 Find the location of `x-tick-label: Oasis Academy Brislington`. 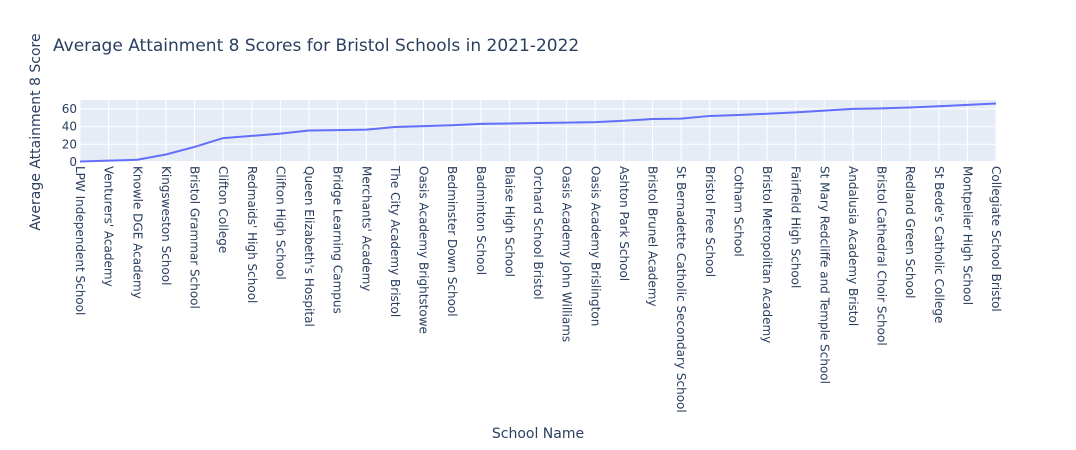

x-tick-label: Oasis Academy Brislington is located at coordinates (595, 246).